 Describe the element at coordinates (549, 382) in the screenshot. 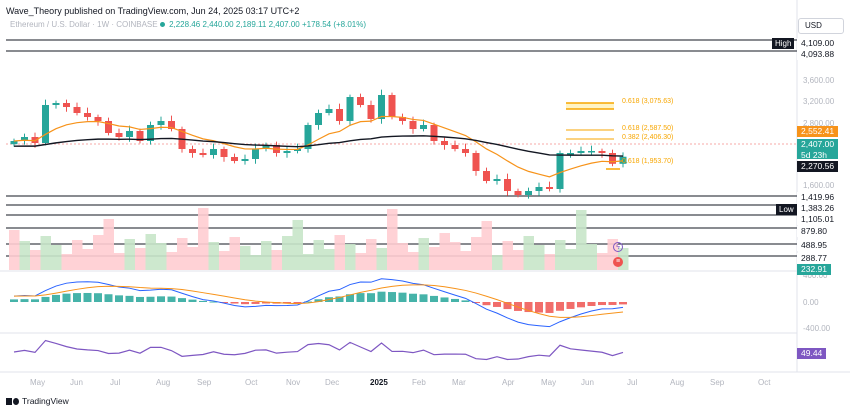

I see `time-tick: May` at that location.